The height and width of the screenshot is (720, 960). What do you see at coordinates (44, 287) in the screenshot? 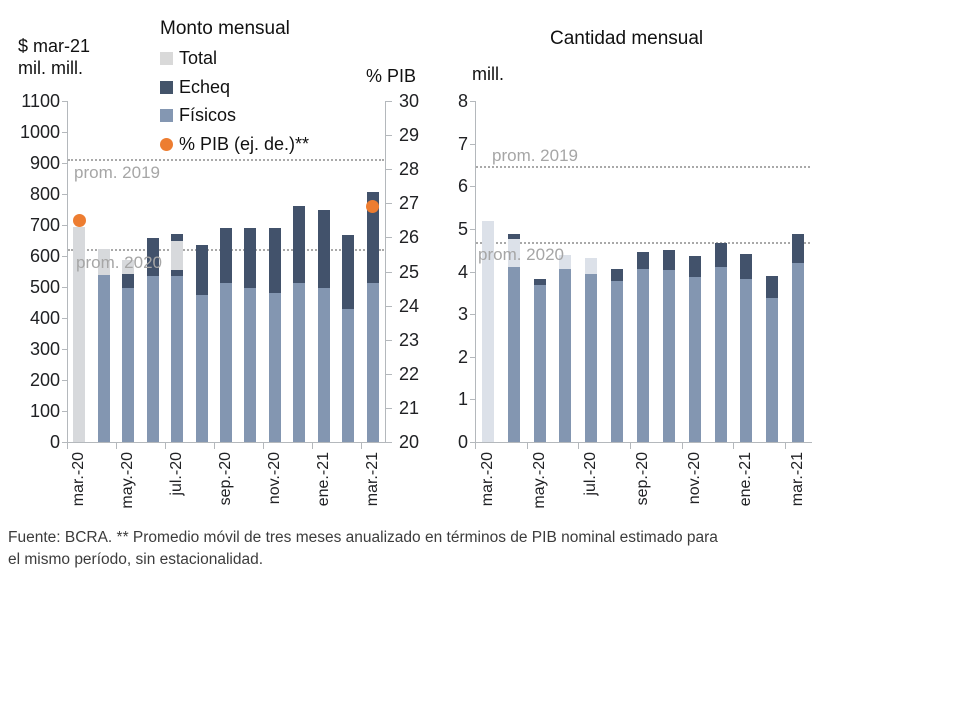
I see `y-tick-label: 500` at bounding box center [44, 287].